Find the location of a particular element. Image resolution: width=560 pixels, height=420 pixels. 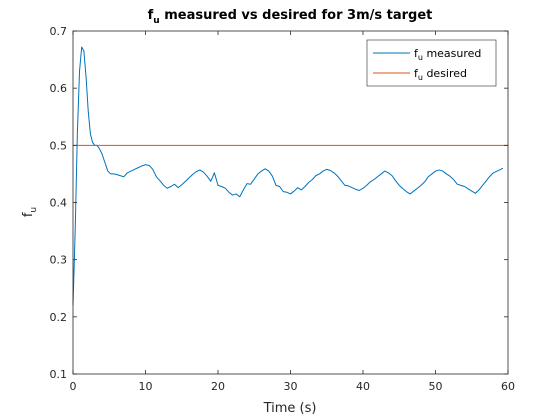

x-tick-label: 10 is located at coordinates (146, 386).